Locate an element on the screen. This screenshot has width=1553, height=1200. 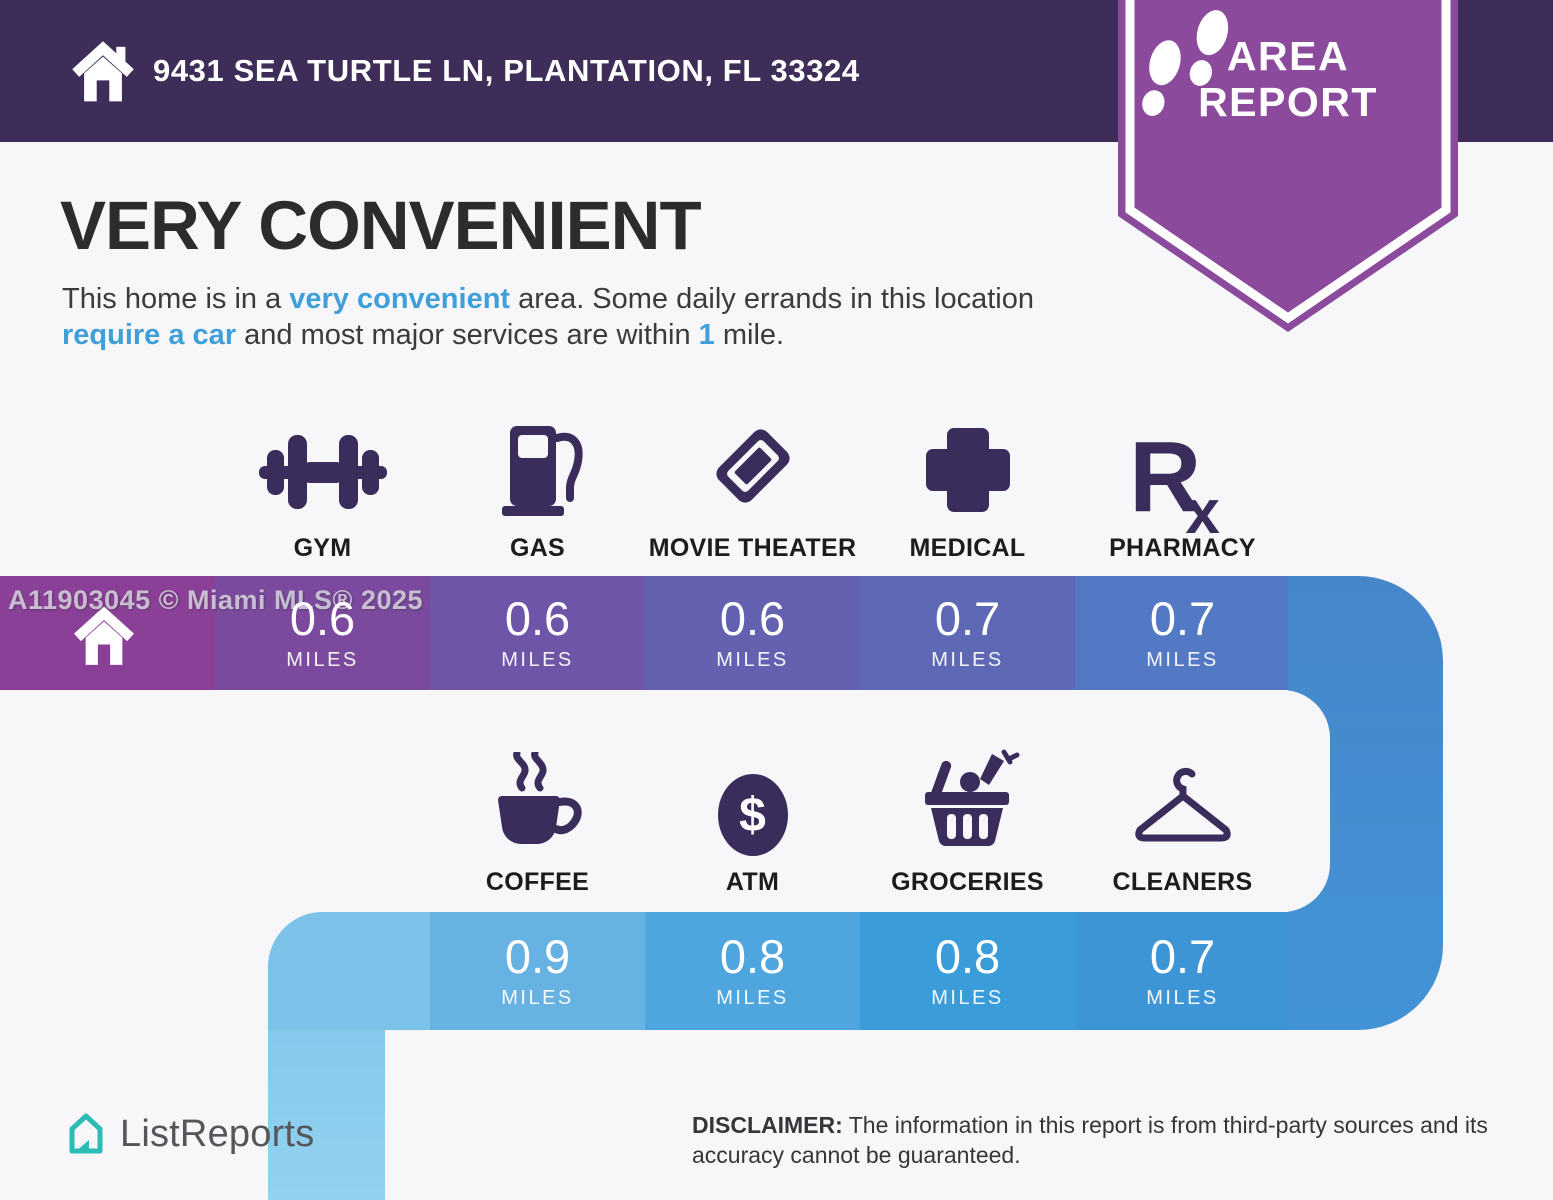
poi-label: PHARMACY is located at coordinates (1182, 548).